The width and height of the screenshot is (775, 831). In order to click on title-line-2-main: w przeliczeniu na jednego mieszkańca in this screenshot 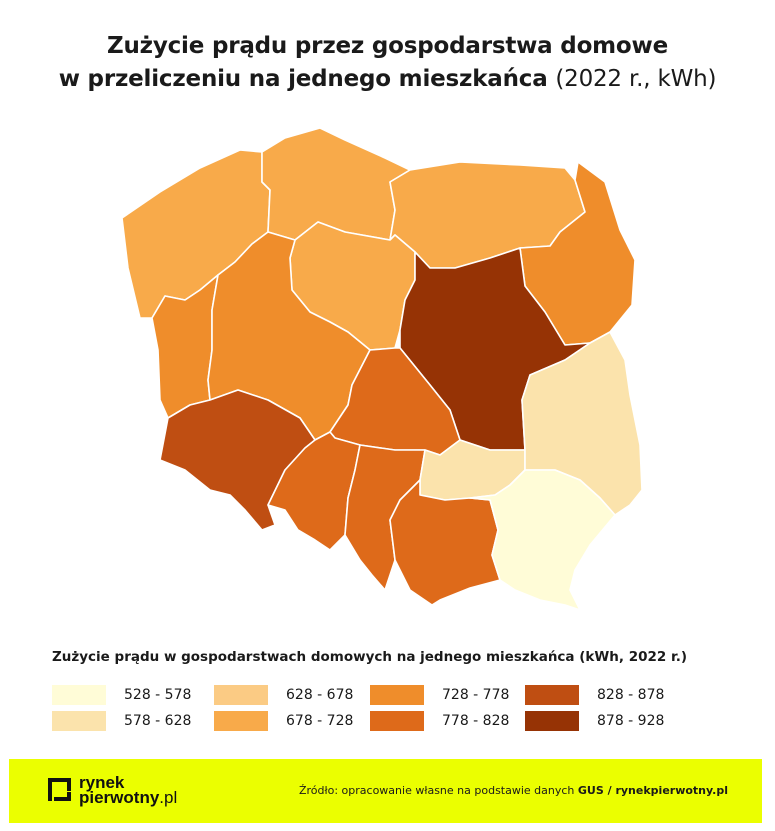, I will do `click(303, 79)`.